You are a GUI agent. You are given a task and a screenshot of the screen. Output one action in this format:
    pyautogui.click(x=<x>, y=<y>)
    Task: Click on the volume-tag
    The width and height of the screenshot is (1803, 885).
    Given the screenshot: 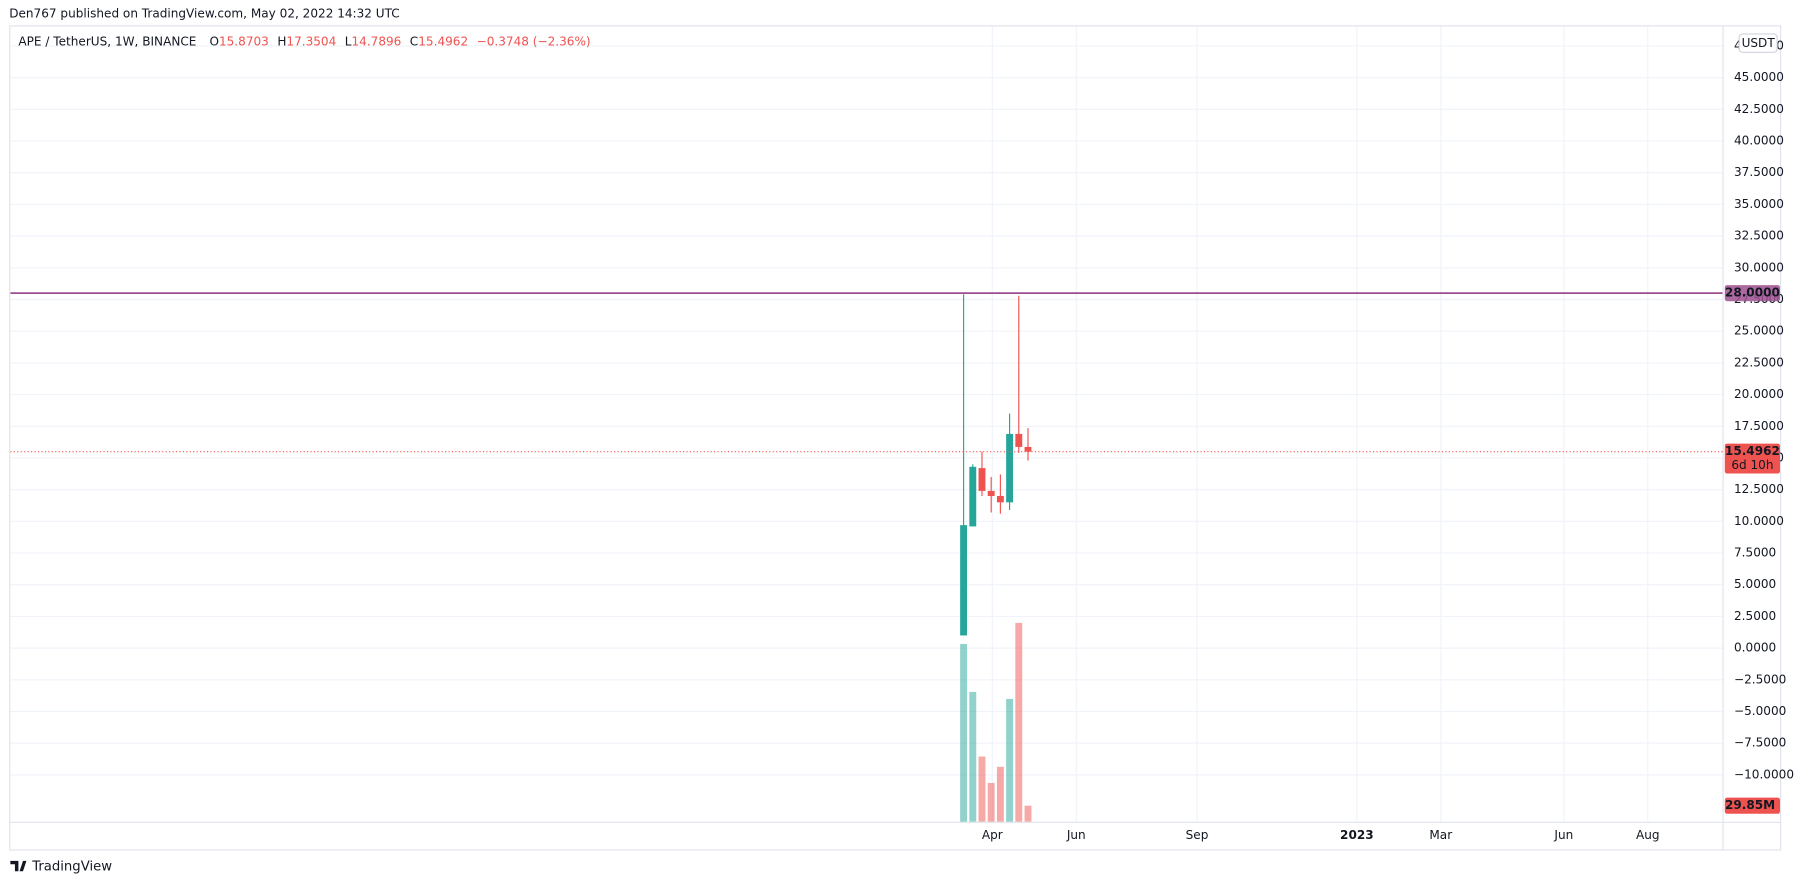 What is the action you would take?
    pyautogui.click(x=1752, y=805)
    